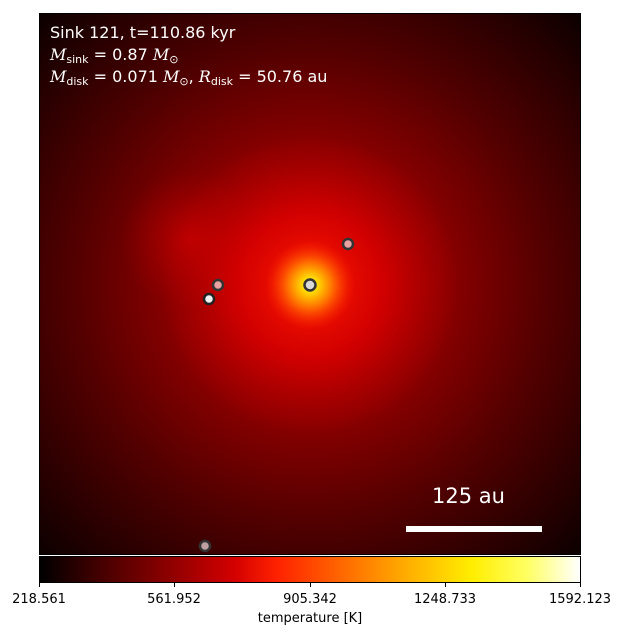 The height and width of the screenshot is (636, 624). Describe the element at coordinates (39, 599) in the screenshot. I see `colorbar-tick-label: 218.561` at that location.